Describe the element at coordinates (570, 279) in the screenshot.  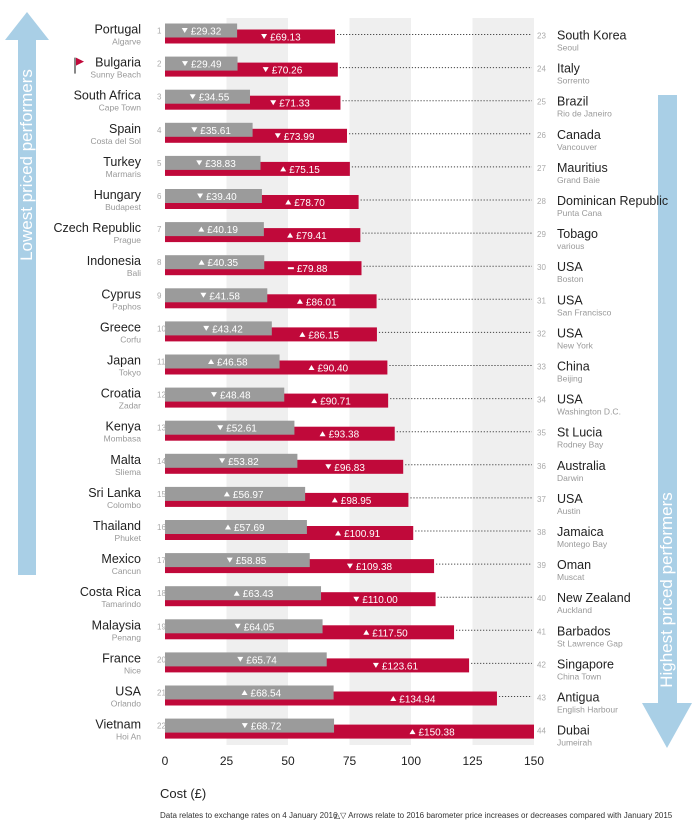
I see `right-city-label: Boston` at that location.